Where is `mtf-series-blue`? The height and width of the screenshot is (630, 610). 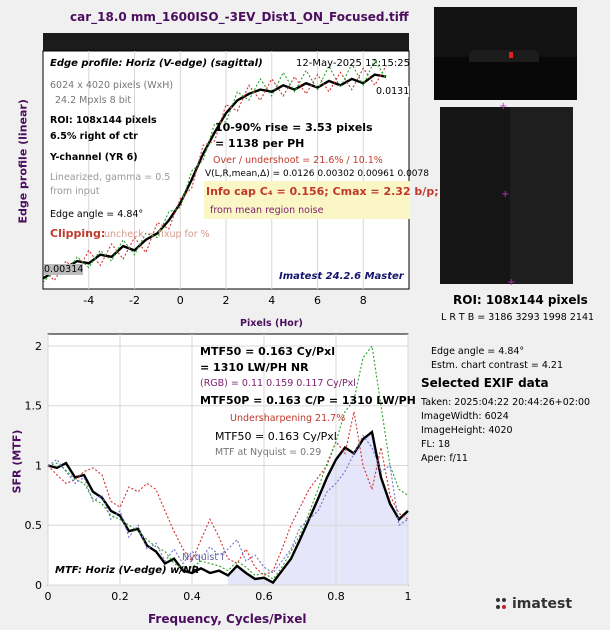 mtf-series-blue is located at coordinates (228, 504).